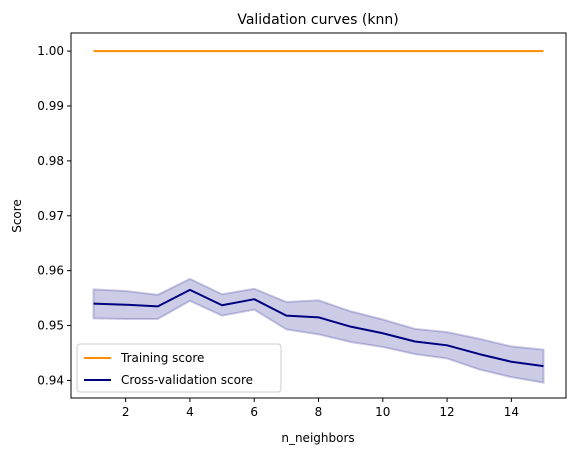 The image size is (579, 455). What do you see at coordinates (254, 412) in the screenshot?
I see `x-tick-label: 6` at bounding box center [254, 412].